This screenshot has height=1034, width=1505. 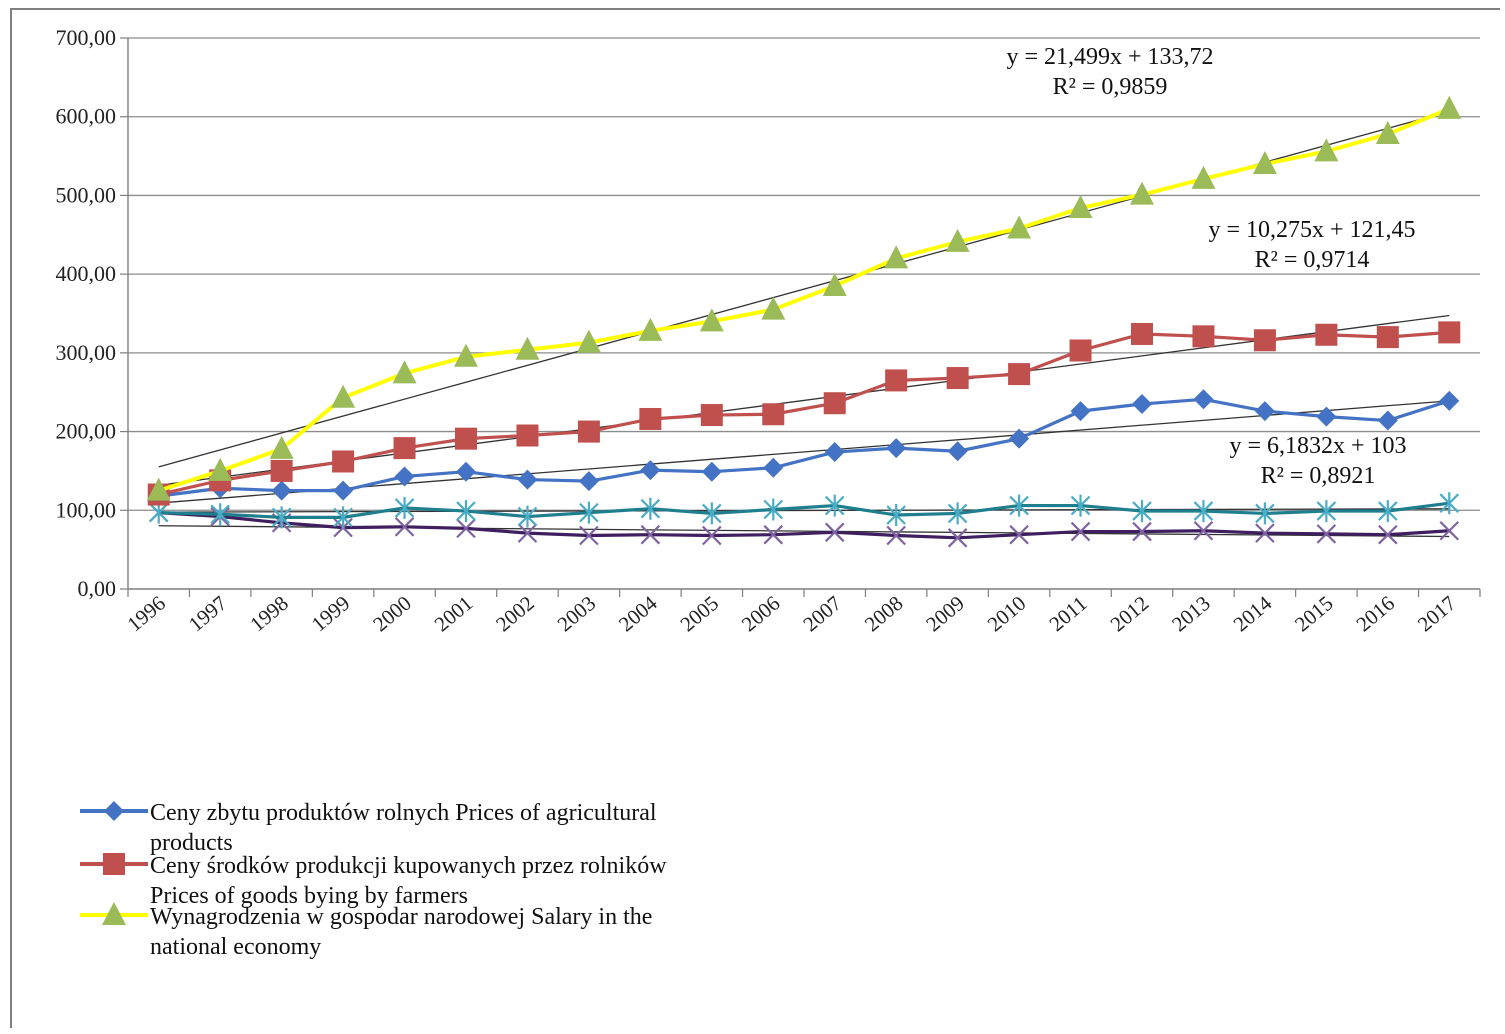 What do you see at coordinates (1109, 57) in the screenshot?
I see `trendline-equation: y = 21,499x + 133,72` at bounding box center [1109, 57].